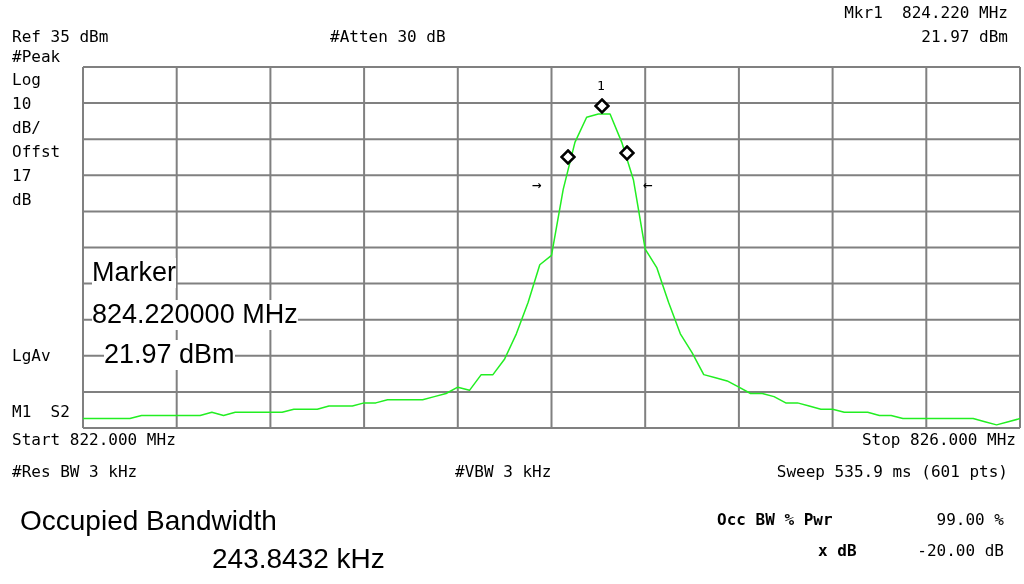  What do you see at coordinates (31, 355) in the screenshot?
I see `text: LgAv` at bounding box center [31, 355].